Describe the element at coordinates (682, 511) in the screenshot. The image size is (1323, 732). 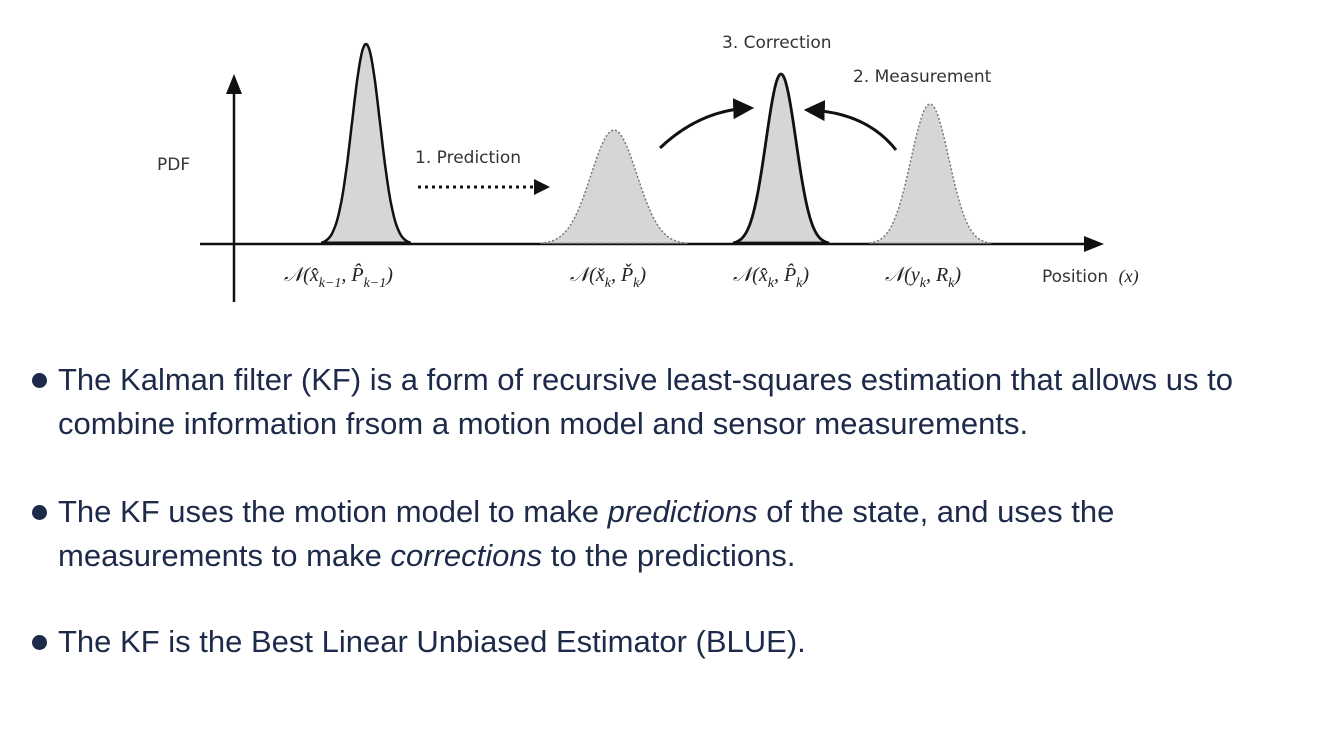
I see `emphasis-predictions: predictions` at that location.